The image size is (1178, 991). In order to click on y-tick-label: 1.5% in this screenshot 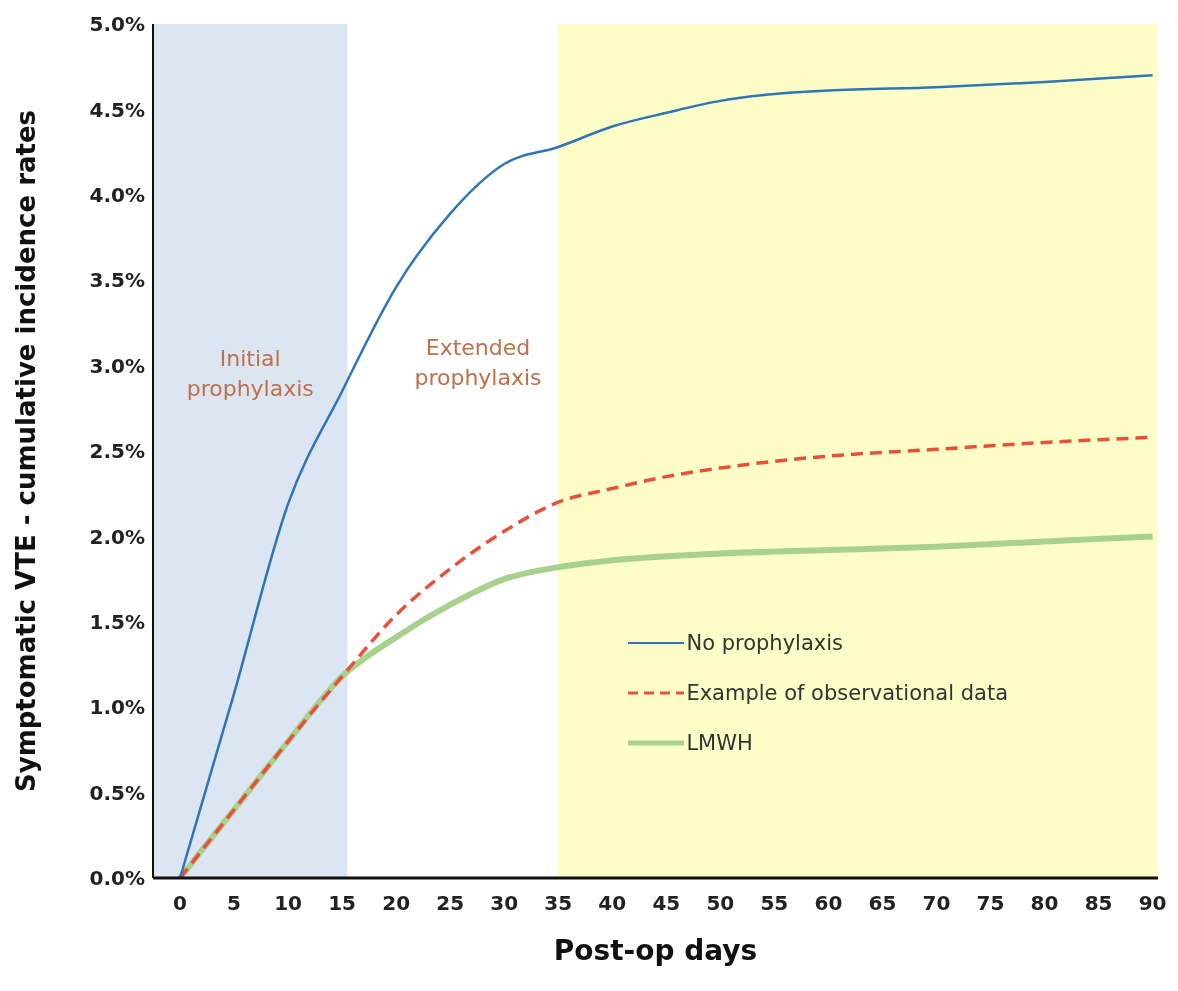, I will do `click(117, 621)`.